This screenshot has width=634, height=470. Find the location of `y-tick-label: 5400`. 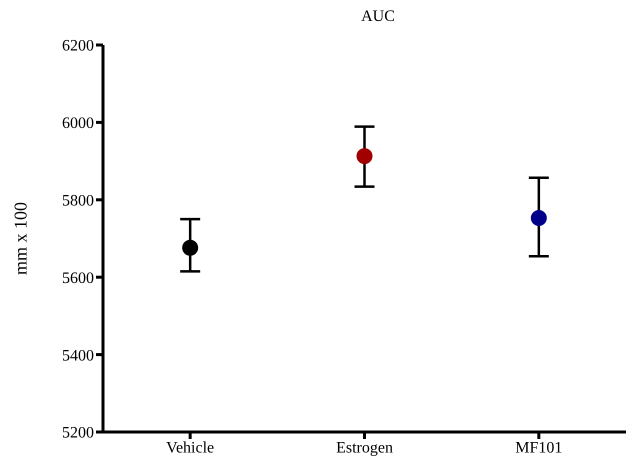

y-tick-label: 5400 is located at coordinates (78, 355).